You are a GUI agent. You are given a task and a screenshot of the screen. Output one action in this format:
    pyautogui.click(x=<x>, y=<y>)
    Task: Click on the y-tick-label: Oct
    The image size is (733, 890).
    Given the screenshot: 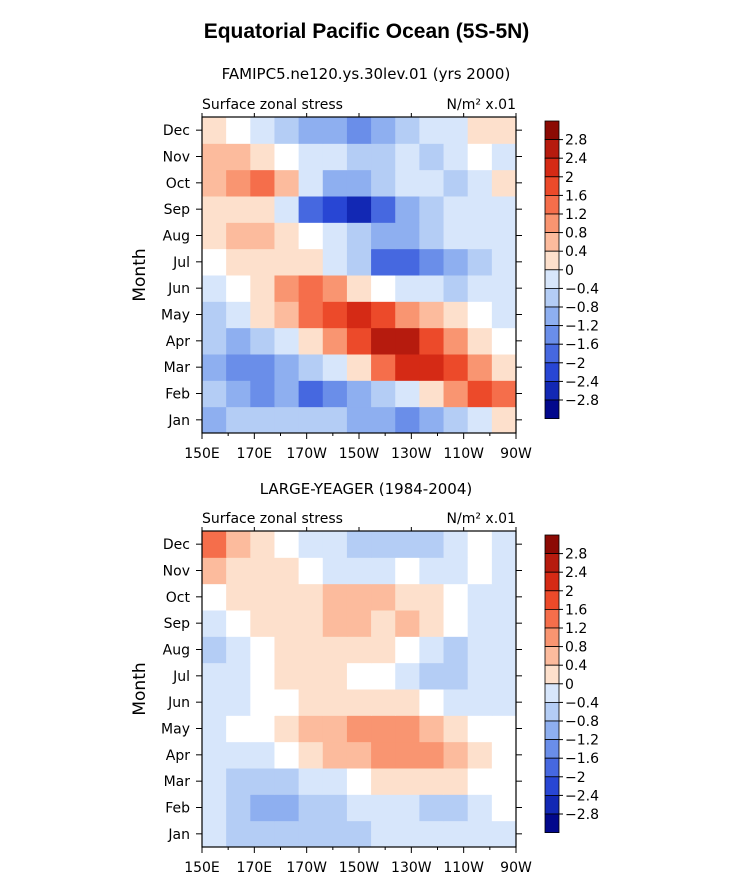 What is the action you would take?
    pyautogui.click(x=178, y=184)
    